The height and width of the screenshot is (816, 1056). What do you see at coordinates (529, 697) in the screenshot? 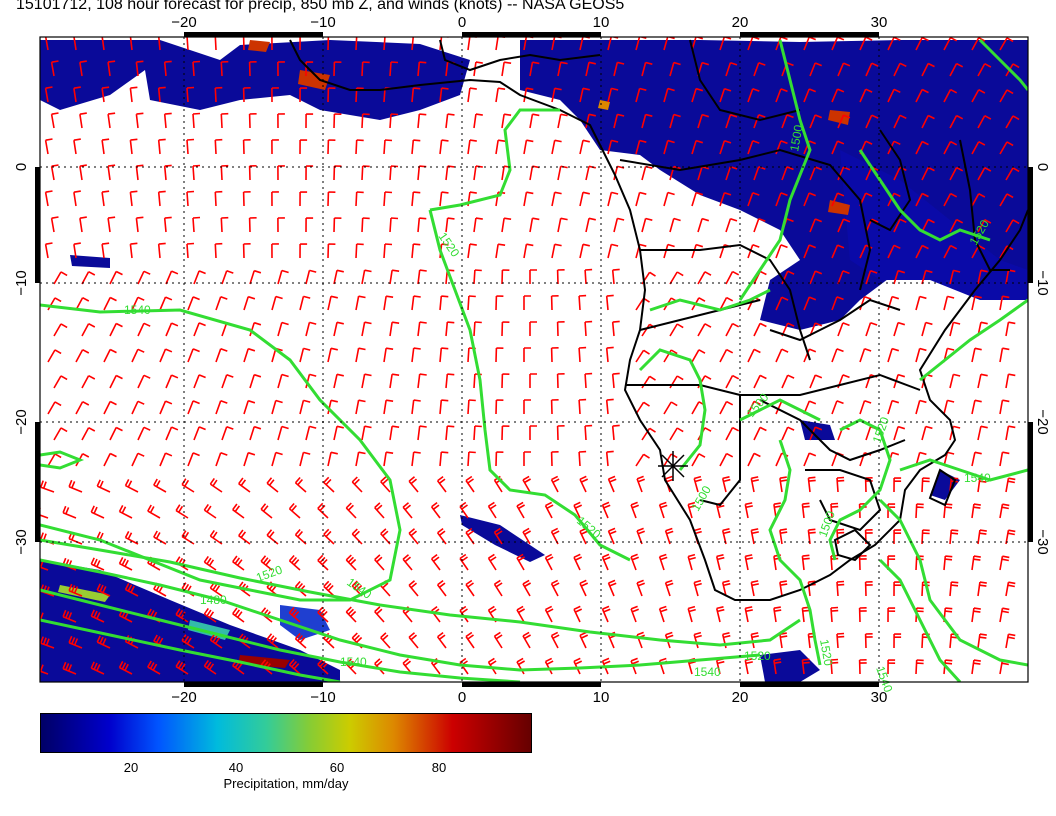
I see `lon-labels-bottom: −20 −10 0 10 20 30` at bounding box center [529, 697].